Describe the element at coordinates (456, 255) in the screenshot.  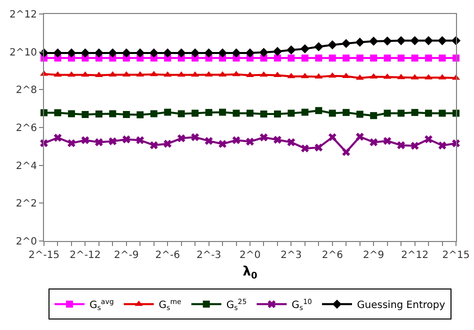
I see `x-tick-label: 2^15` at that location.